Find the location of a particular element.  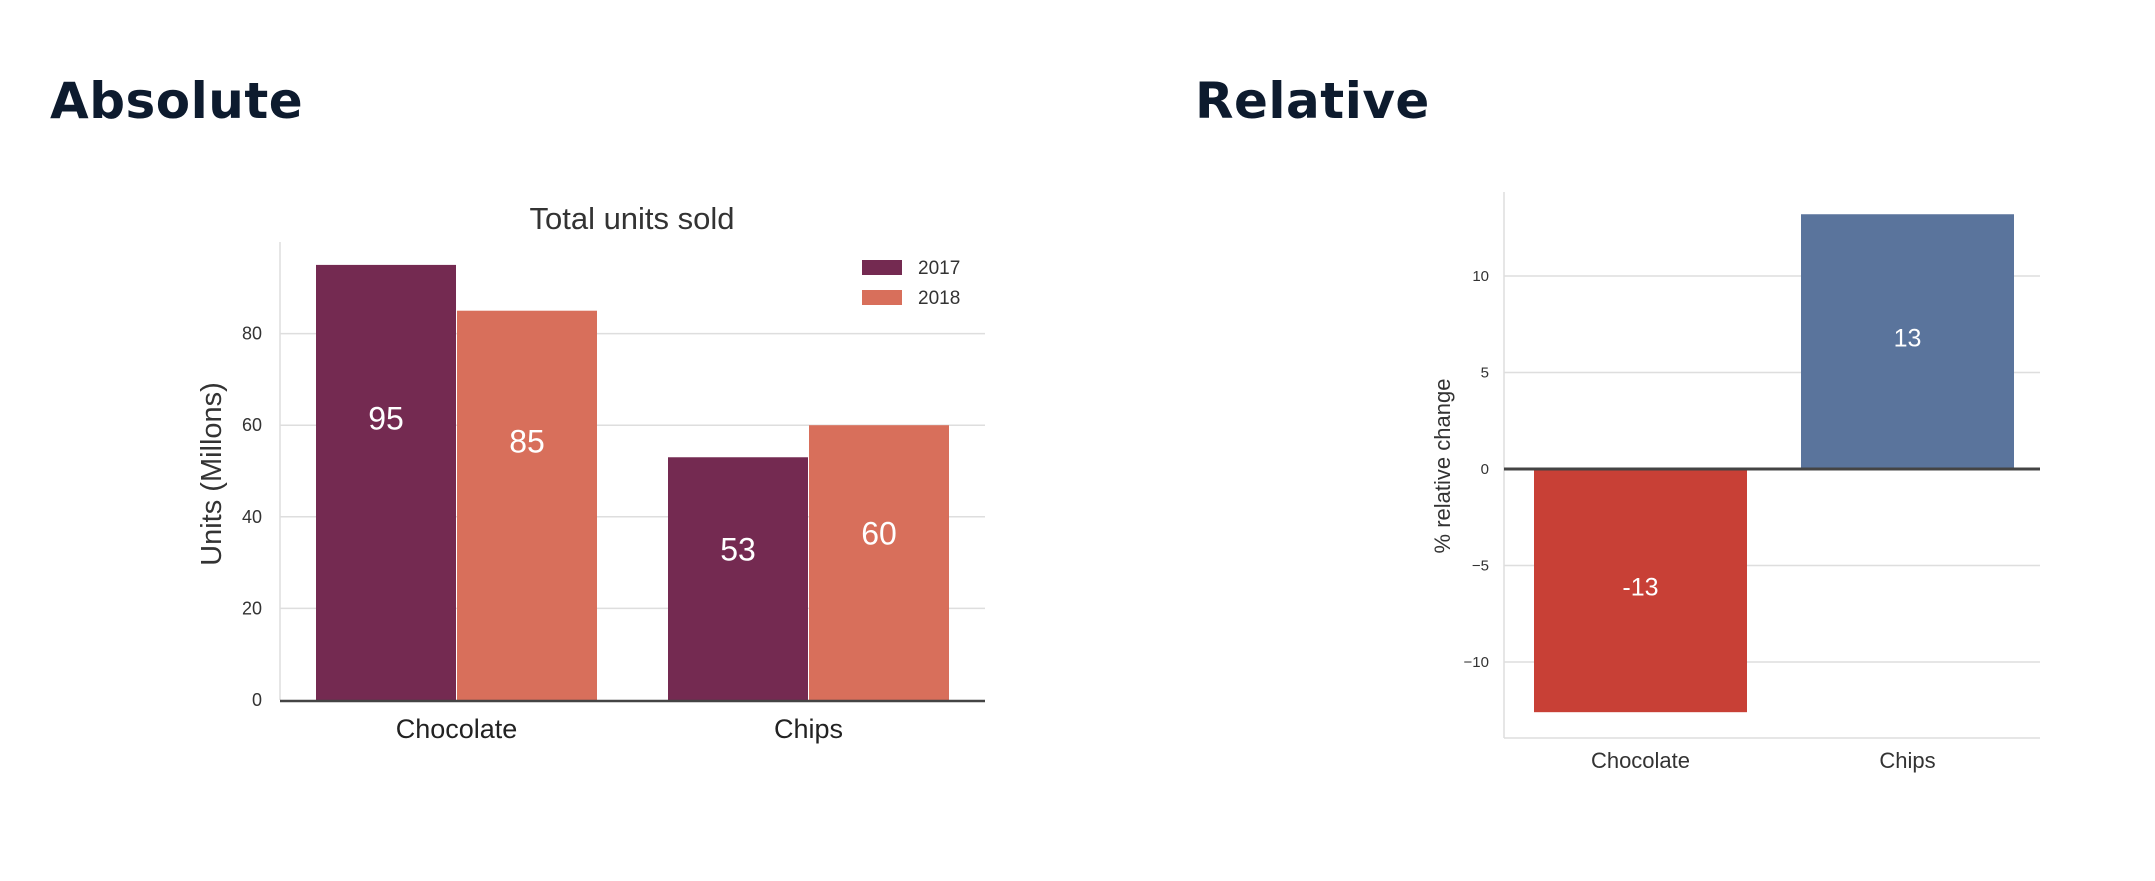

y-axis-title-relative: % relative change is located at coordinates (1442, 466).